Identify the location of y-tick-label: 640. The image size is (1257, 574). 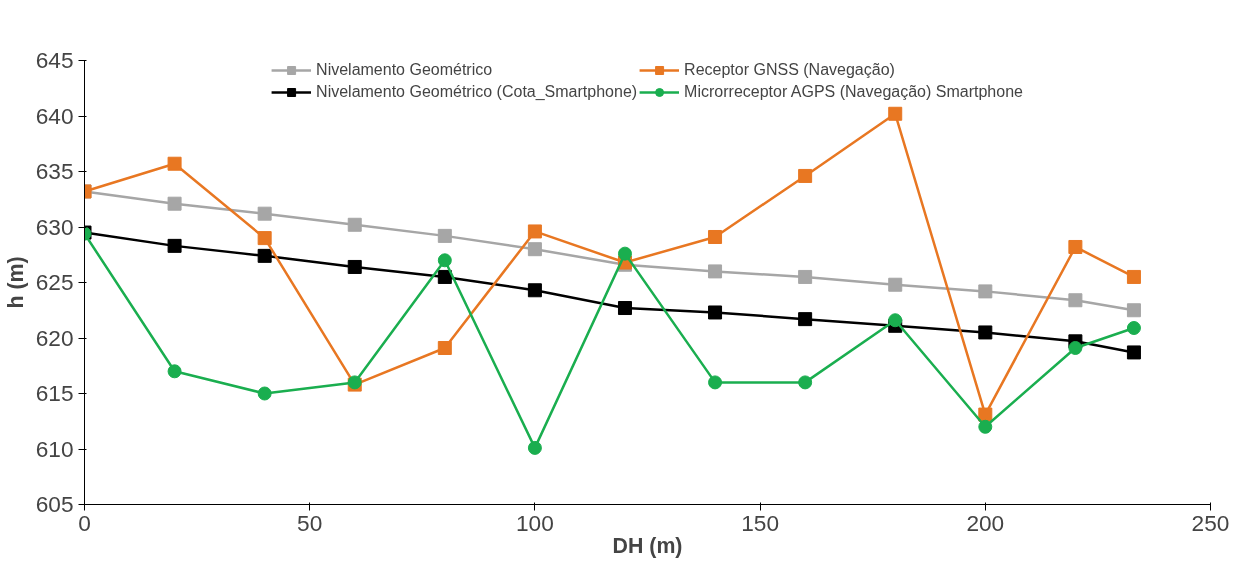
(54, 115).